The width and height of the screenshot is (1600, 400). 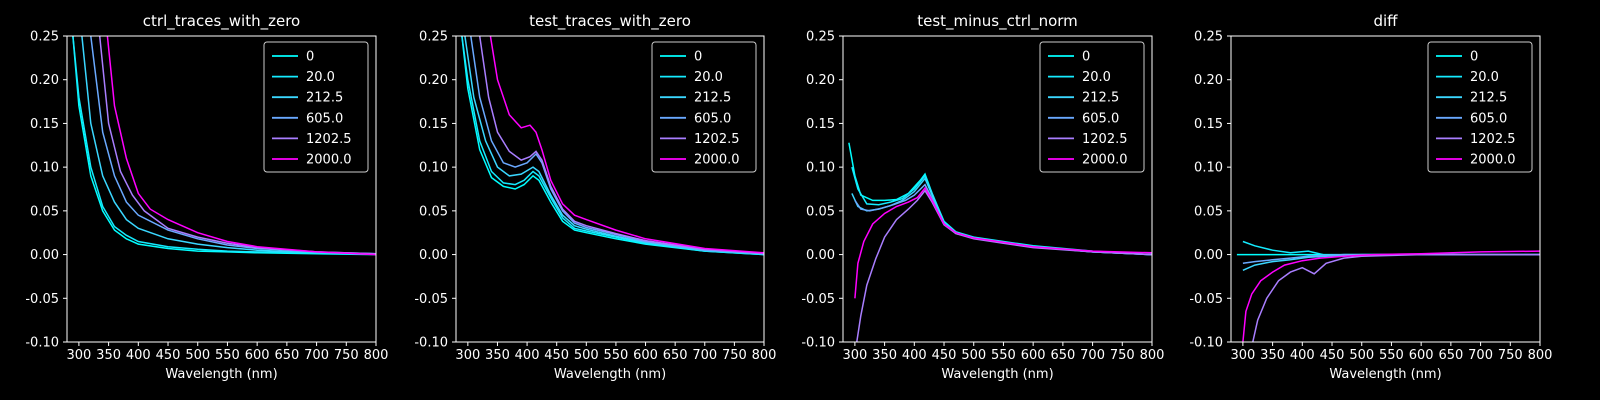 What do you see at coordinates (1385, 21) in the screenshot?
I see `chart-title: diff` at bounding box center [1385, 21].